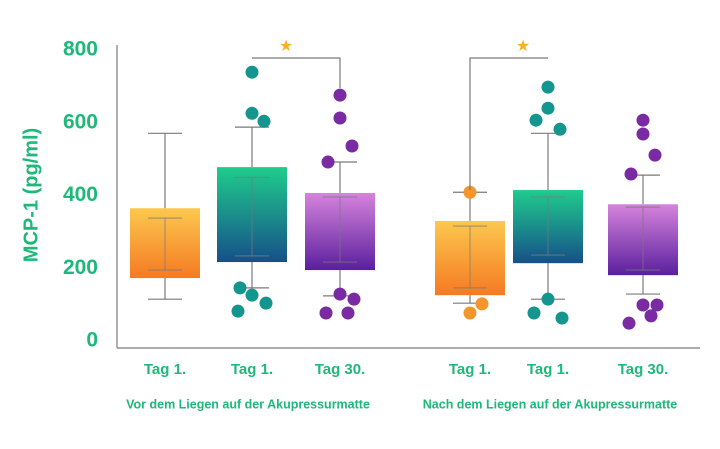 The width and height of the screenshot is (720, 449). Describe the element at coordinates (80, 121) in the screenshot. I see `y-tick-label: 600` at that location.